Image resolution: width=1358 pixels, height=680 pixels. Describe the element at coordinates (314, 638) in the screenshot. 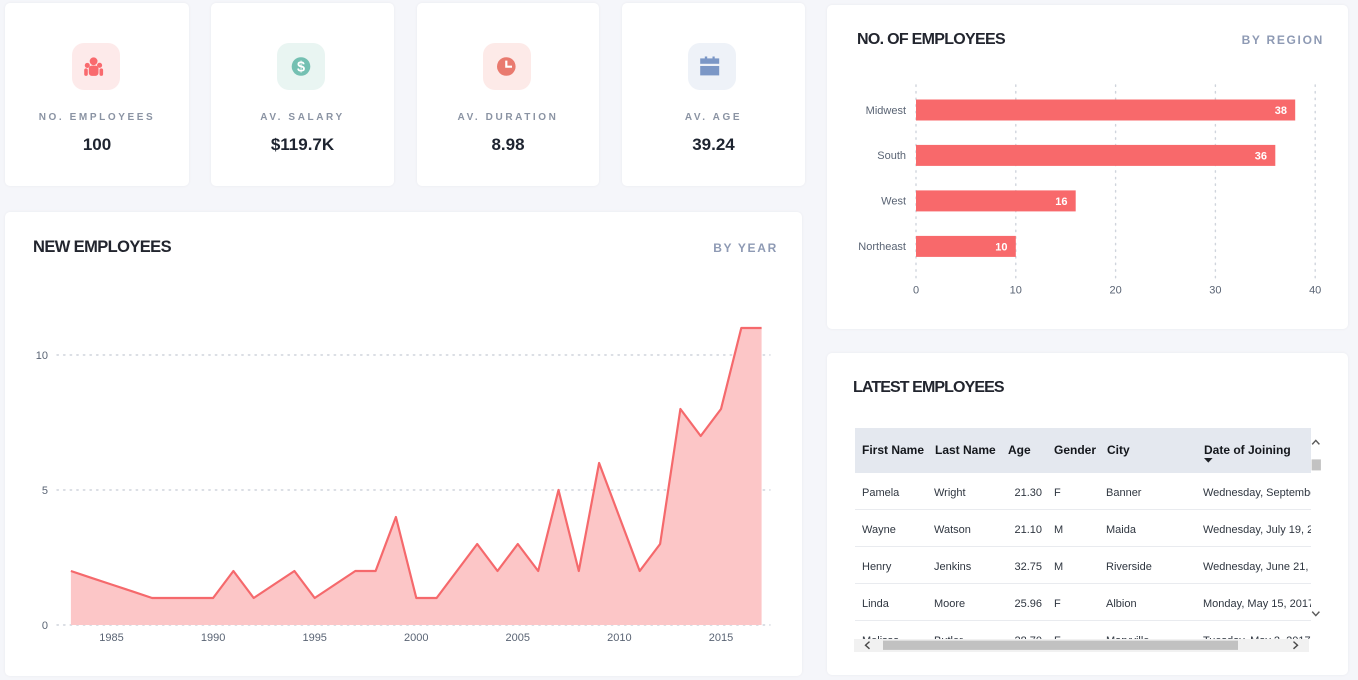

I see `svg-text: 1995` at that location.